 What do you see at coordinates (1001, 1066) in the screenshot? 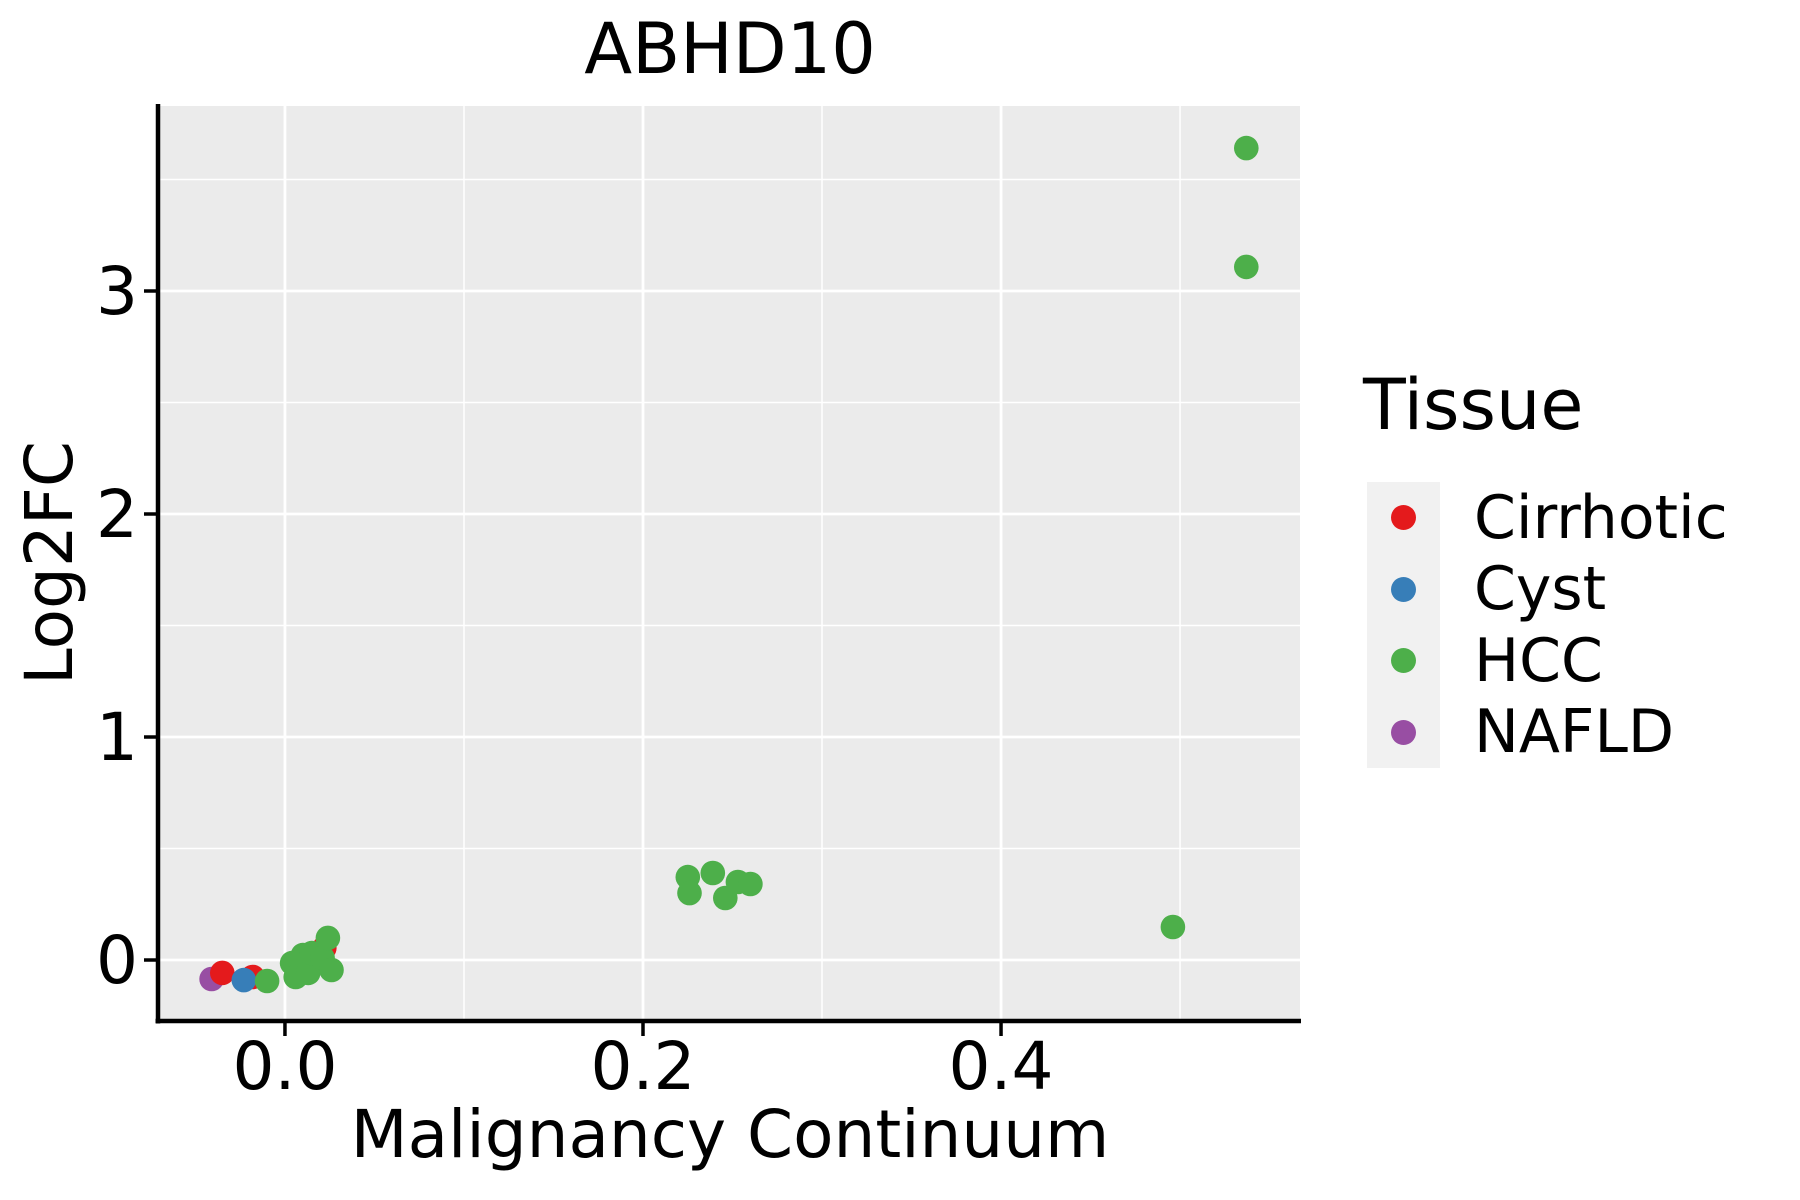
I see `x-tick-label: 0.4` at bounding box center [1001, 1066].